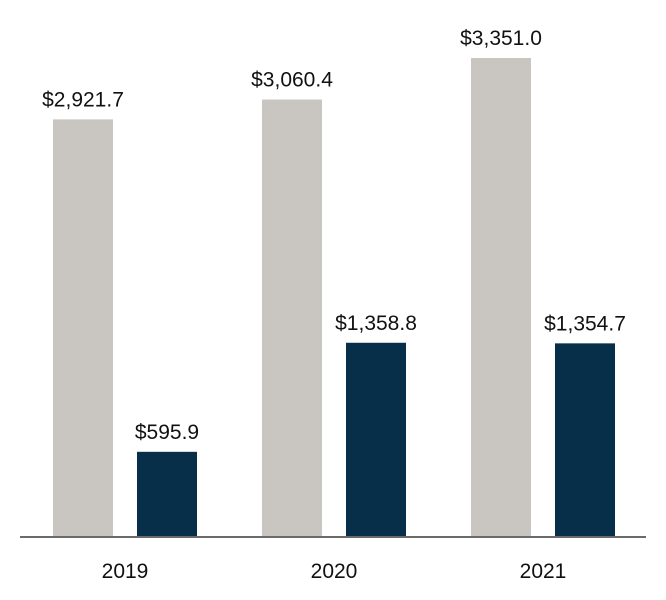  I want to click on x-tick-label-2020: 2020, so click(334, 571).